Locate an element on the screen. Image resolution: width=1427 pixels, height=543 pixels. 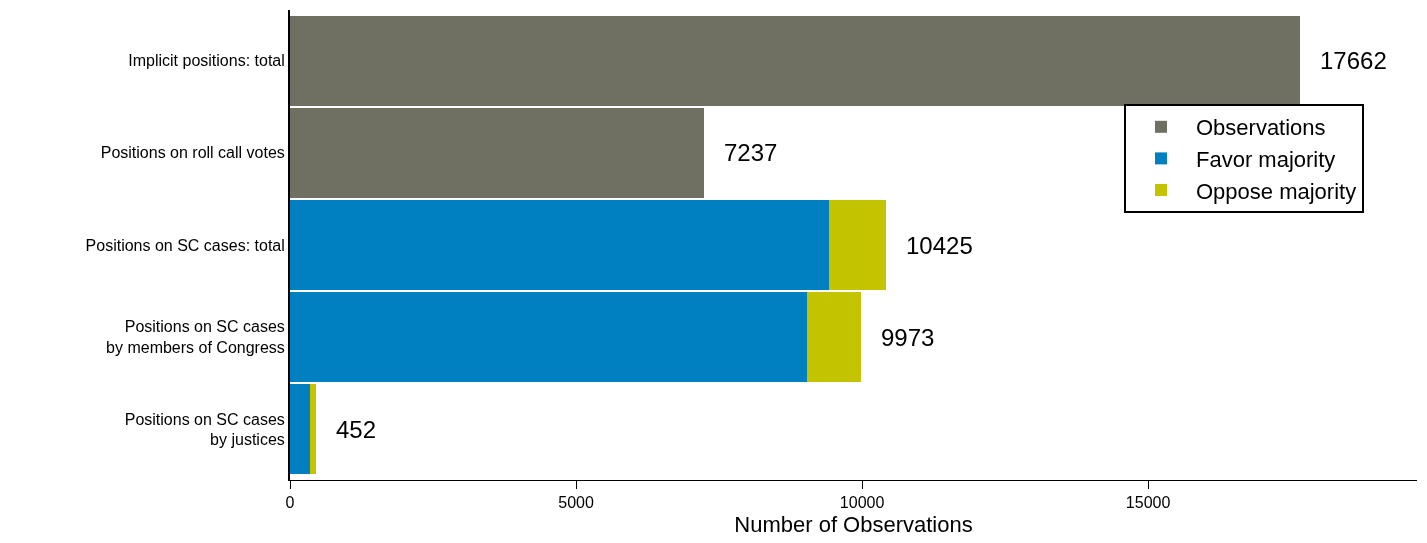
y-tick-label: Implicit positions: total is located at coordinates (206, 61).